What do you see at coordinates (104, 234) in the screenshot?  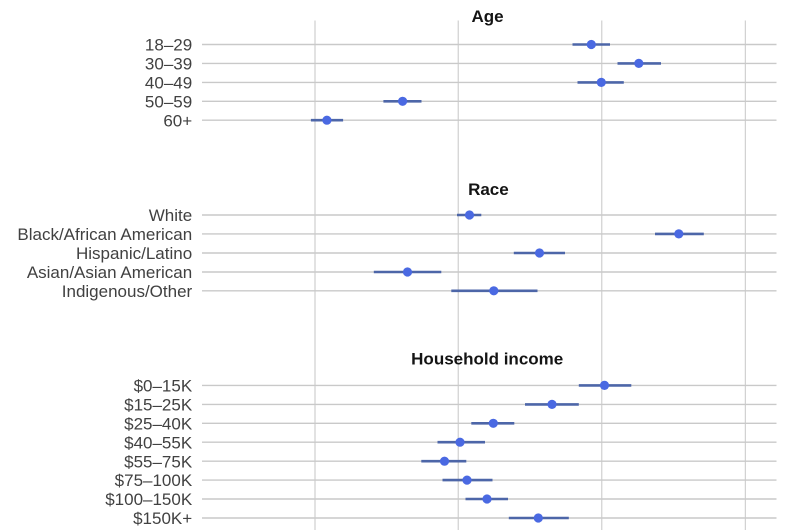 I see `svg-text: Black/African American` at bounding box center [104, 234].